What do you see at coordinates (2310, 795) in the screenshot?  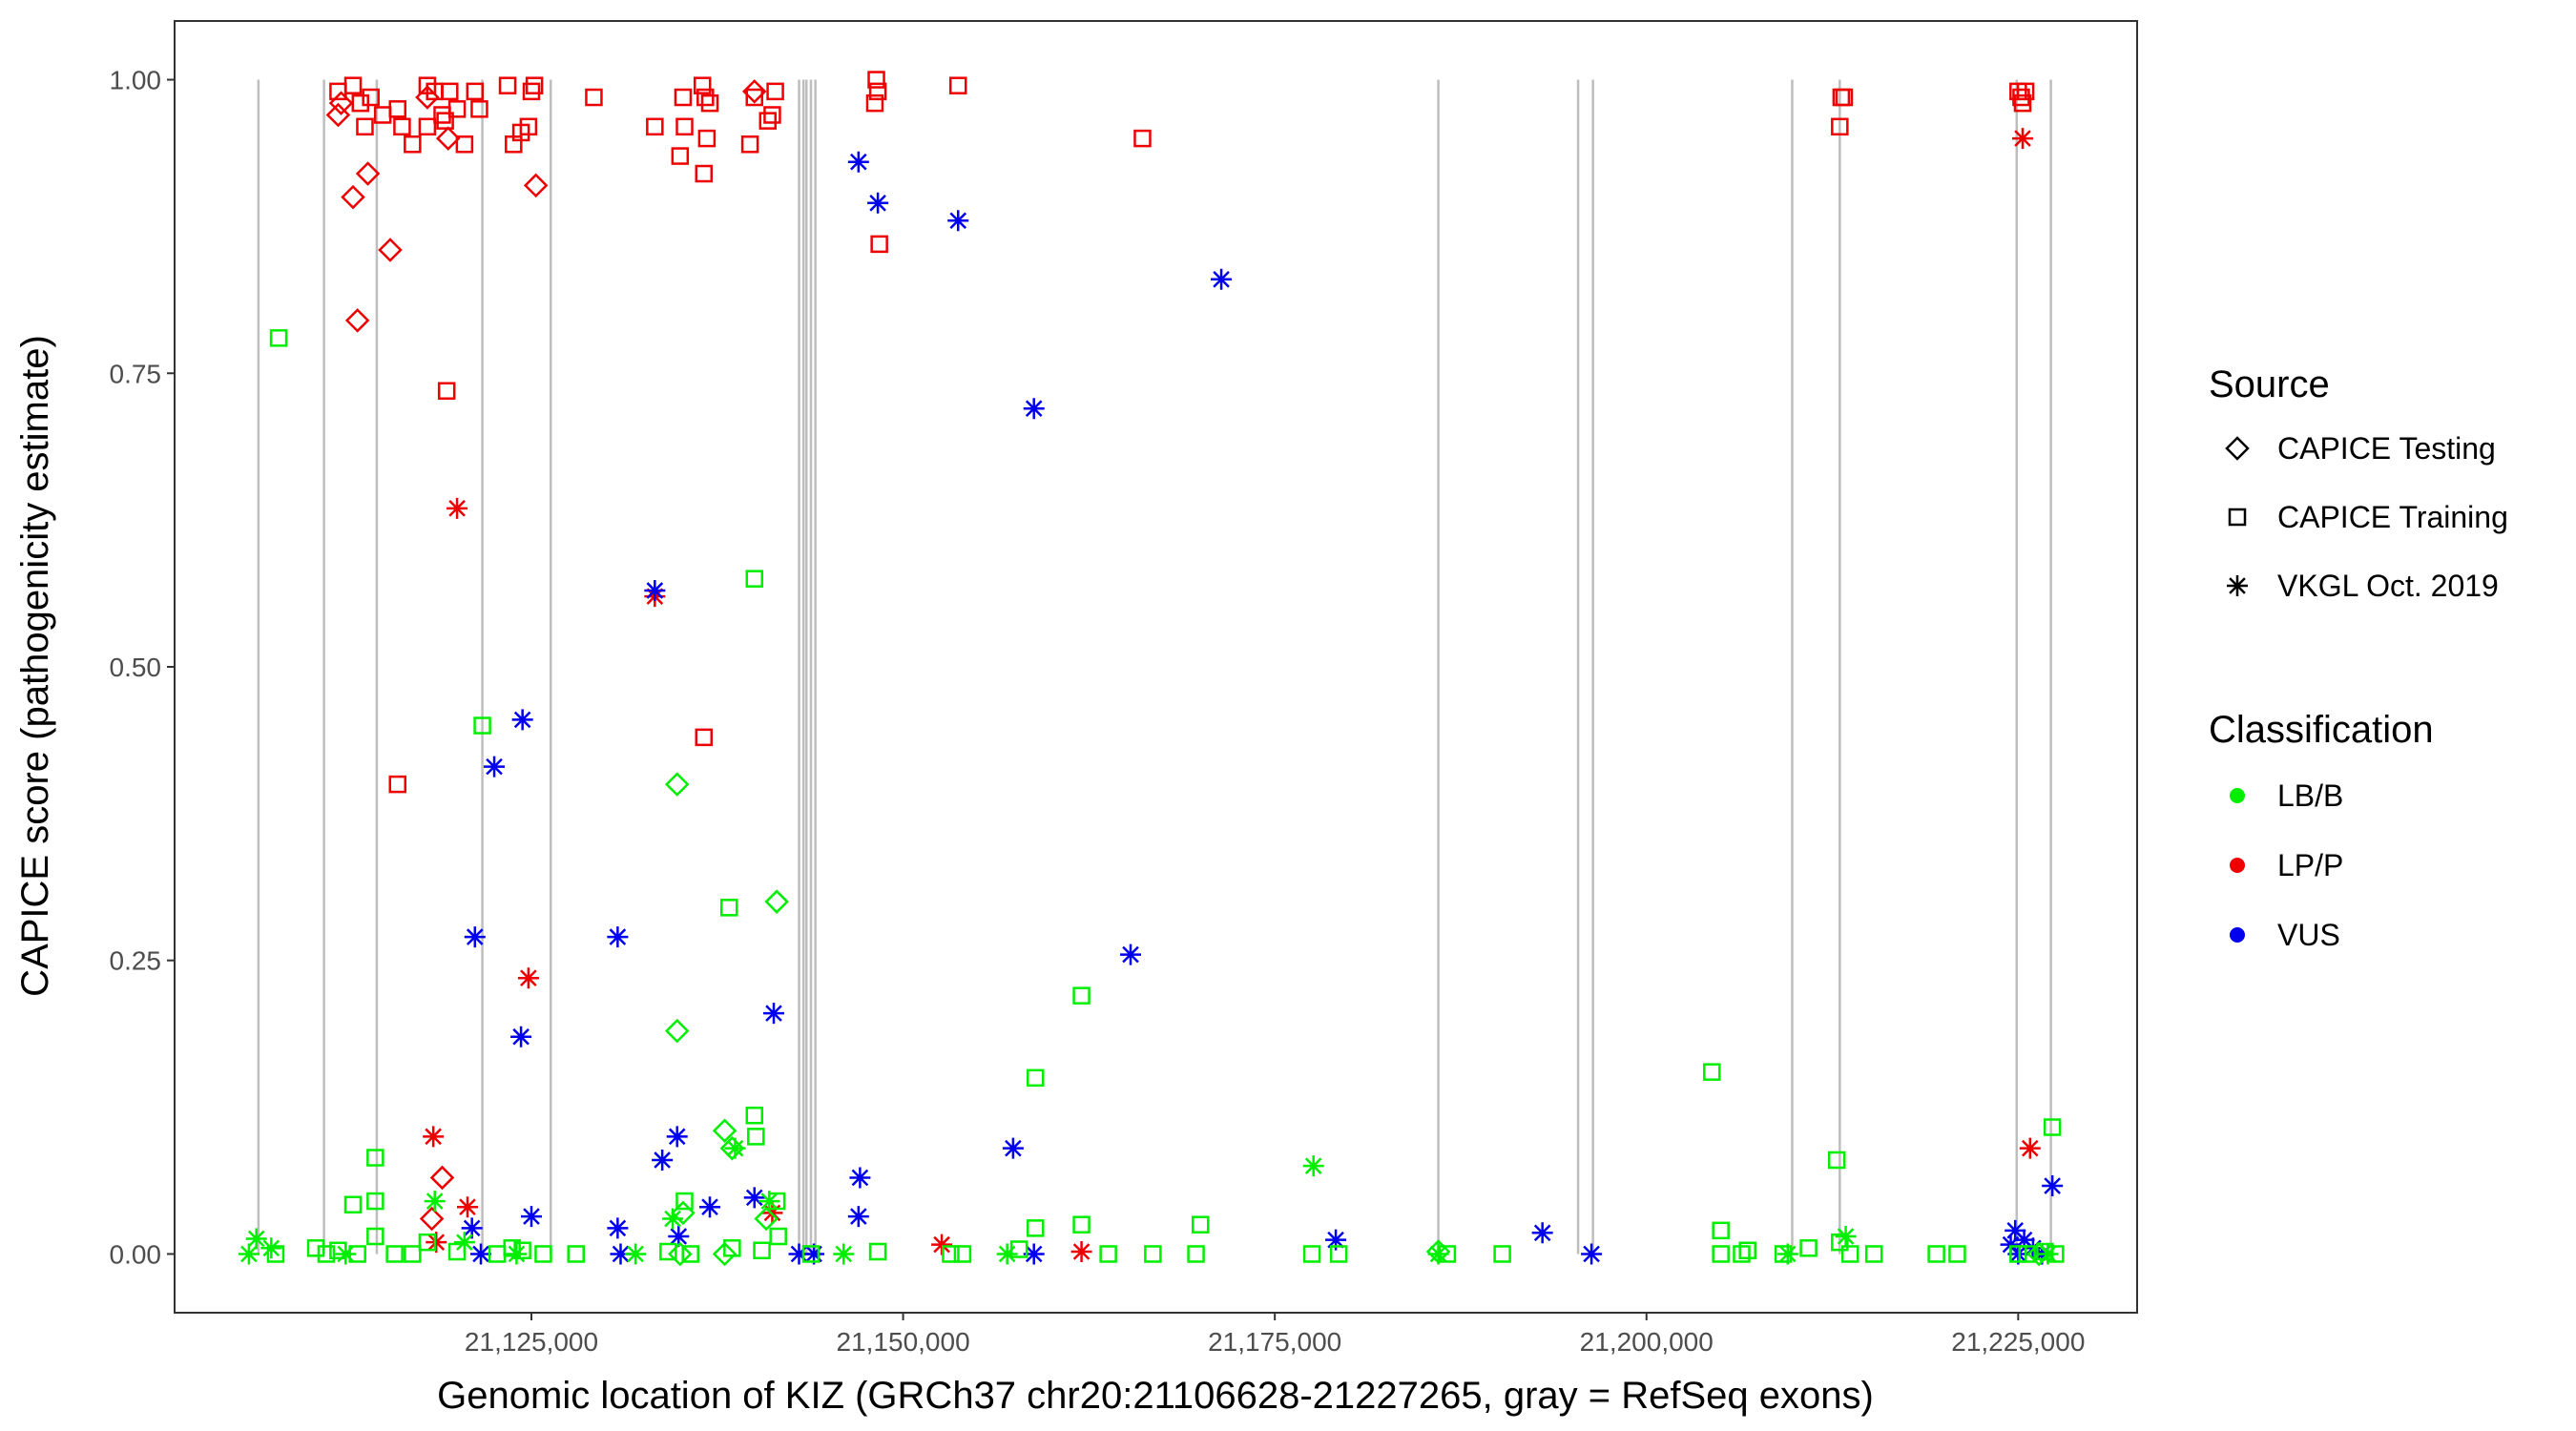 I see `legend-label: LB/B` at bounding box center [2310, 795].